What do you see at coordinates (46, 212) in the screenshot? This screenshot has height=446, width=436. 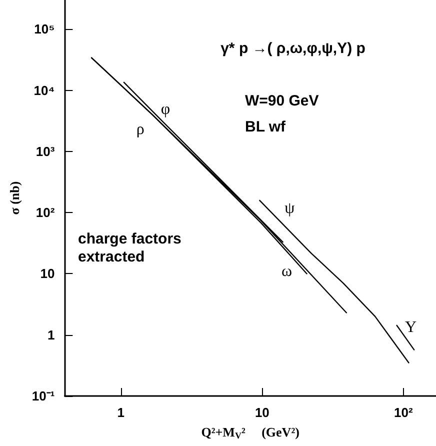 I see `y-tick-label: 10²` at bounding box center [46, 212].